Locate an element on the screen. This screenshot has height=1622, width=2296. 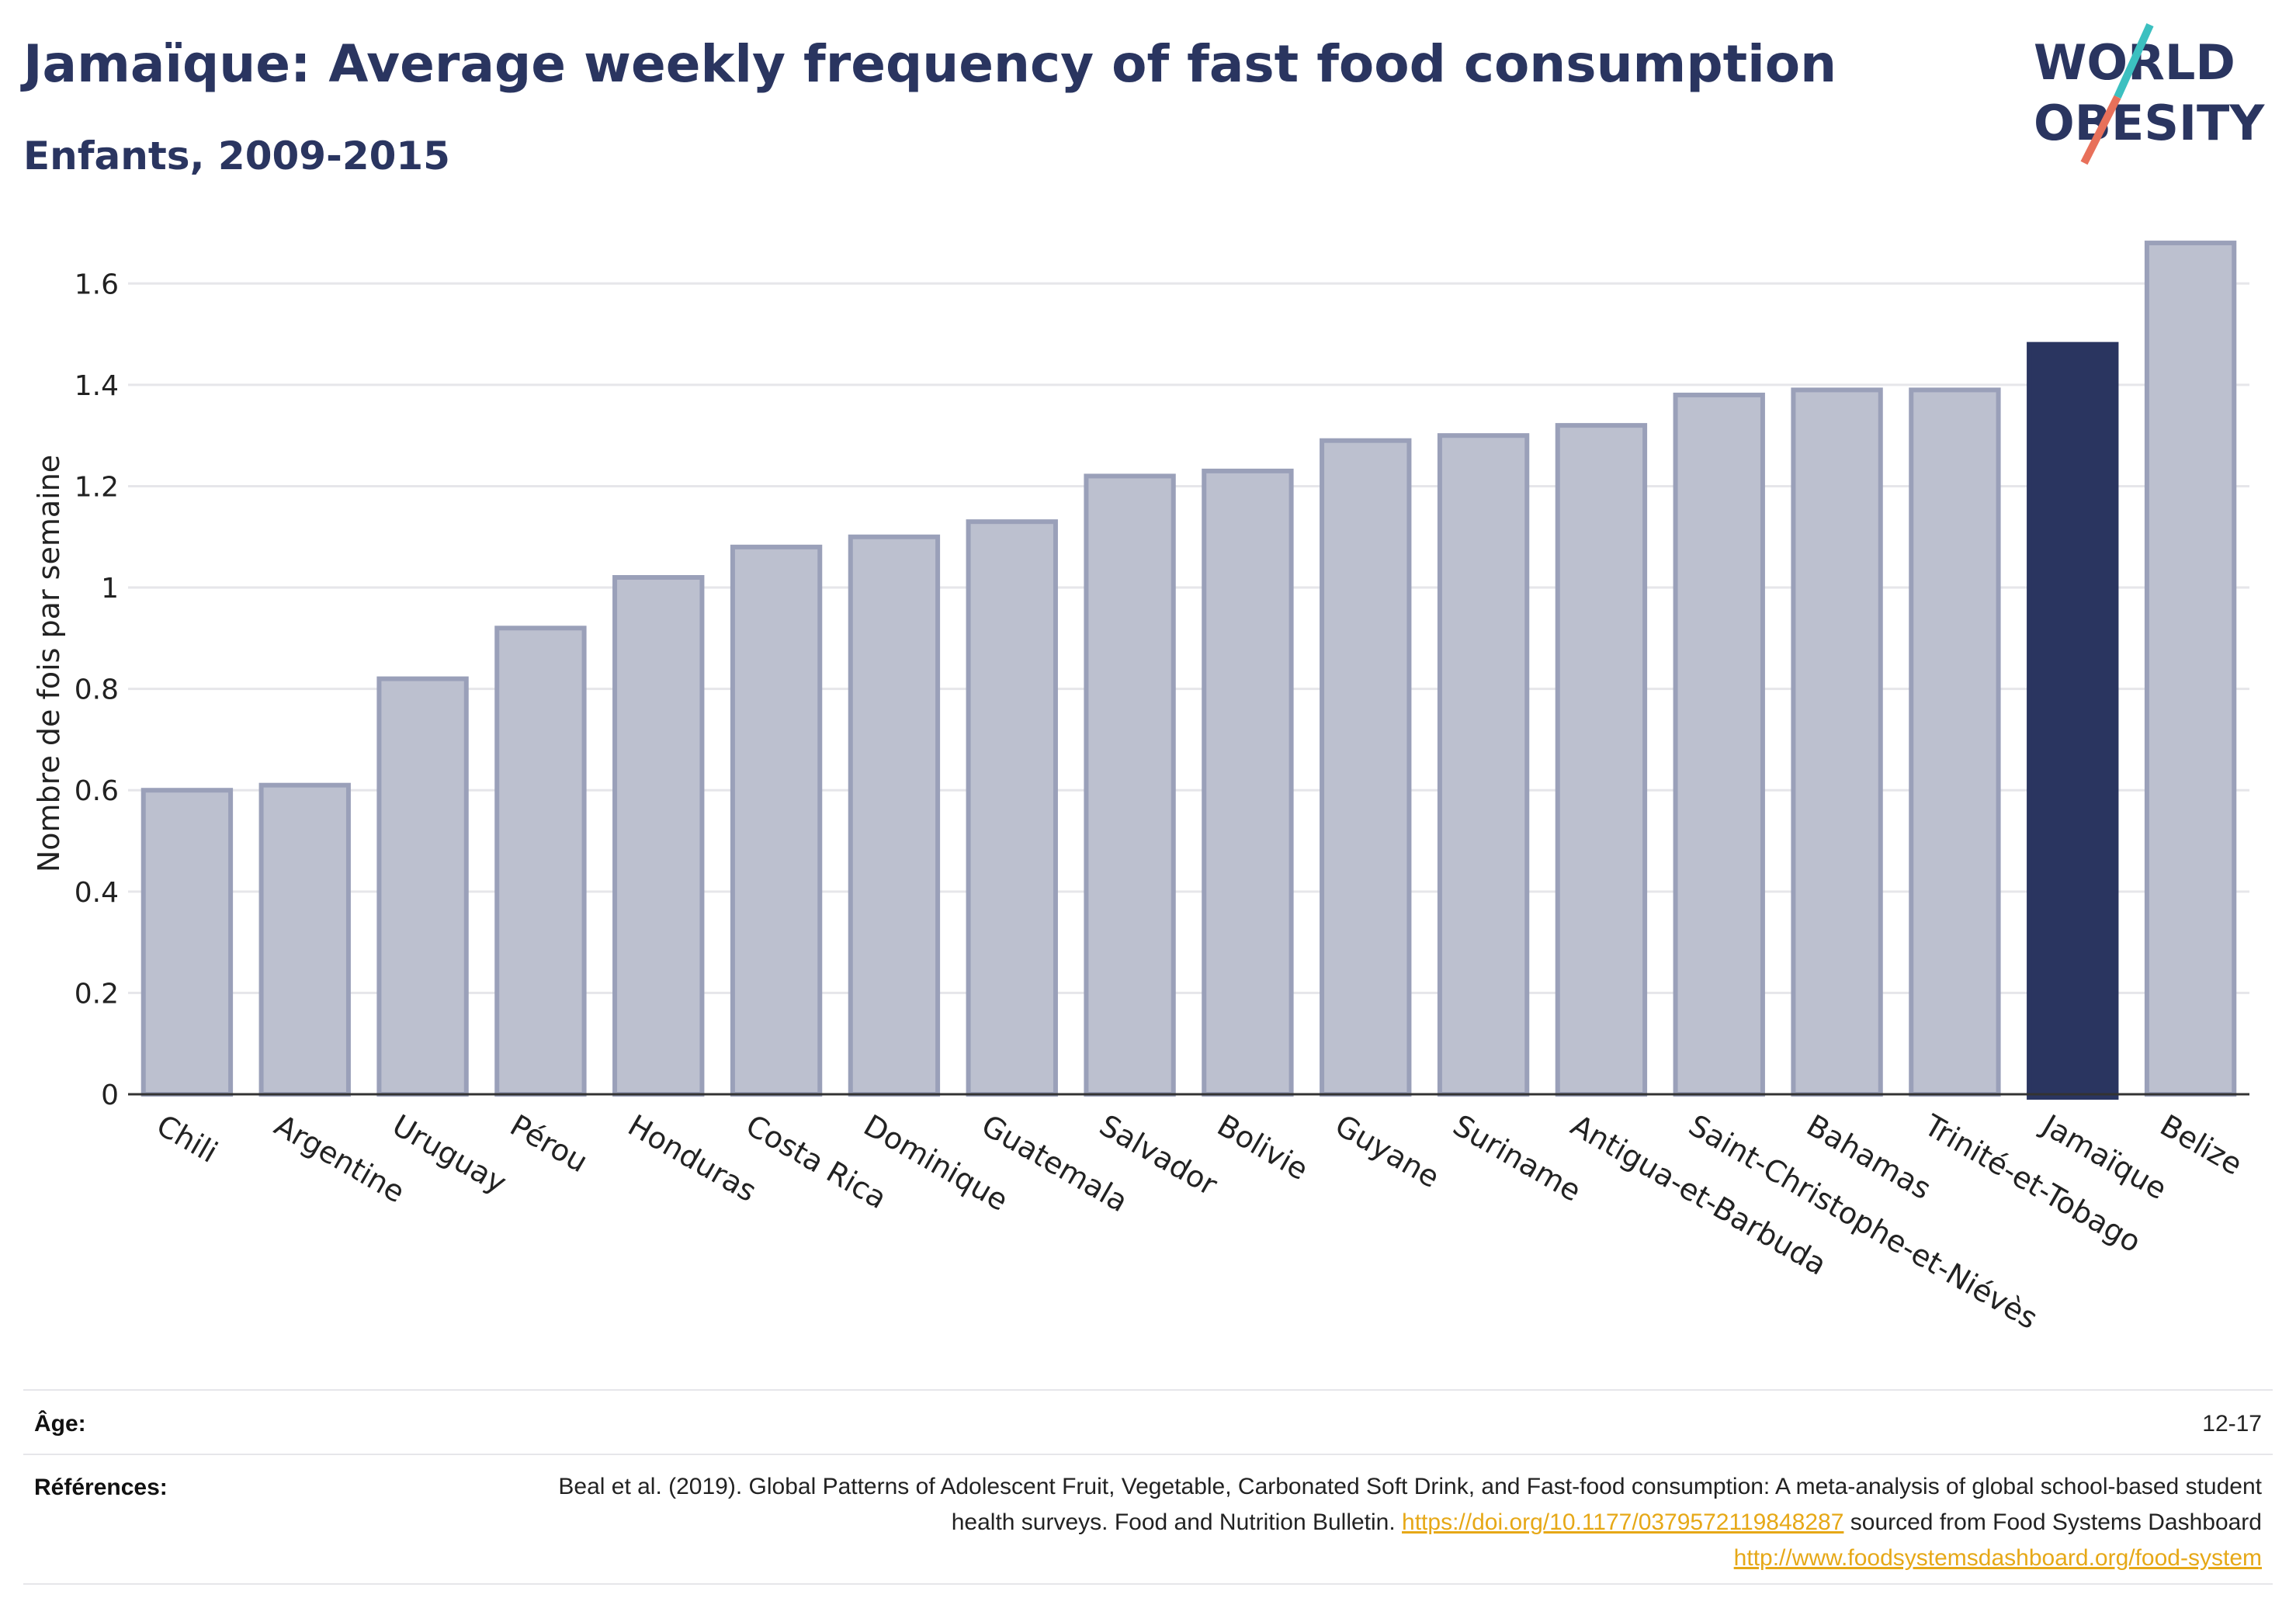
bar-guatemala is located at coordinates (1012, 808).